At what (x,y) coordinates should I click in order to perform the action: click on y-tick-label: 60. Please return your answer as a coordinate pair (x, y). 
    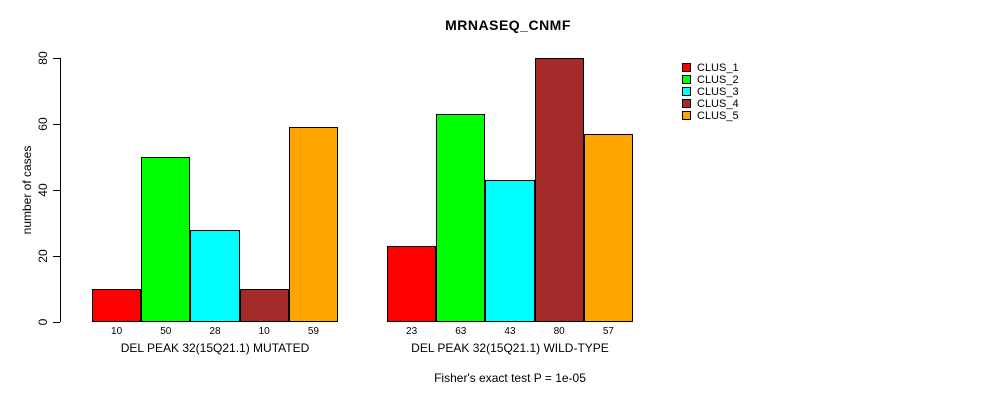
    Looking at the image, I should click on (43, 124).